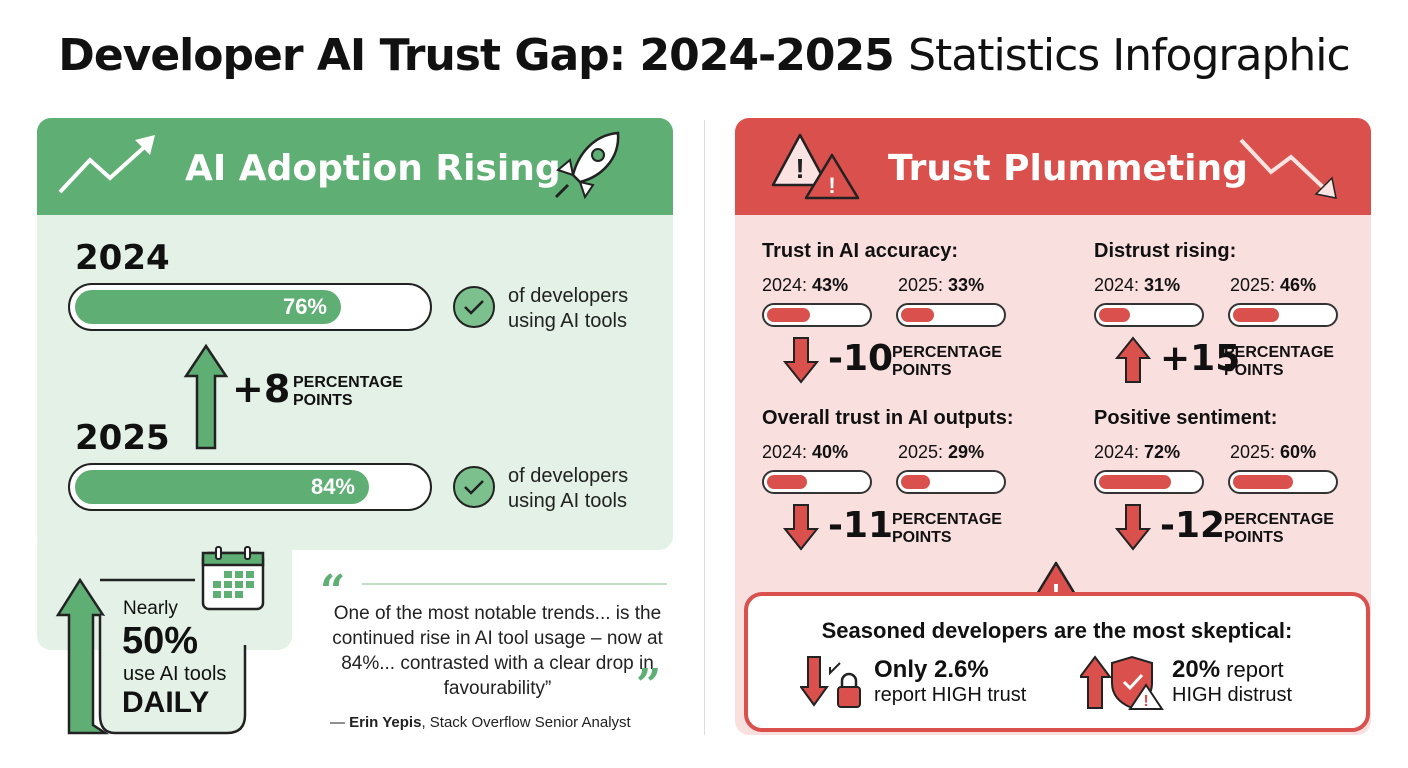  I want to click on stat-2024: 2024: 31%, so click(1137, 285).